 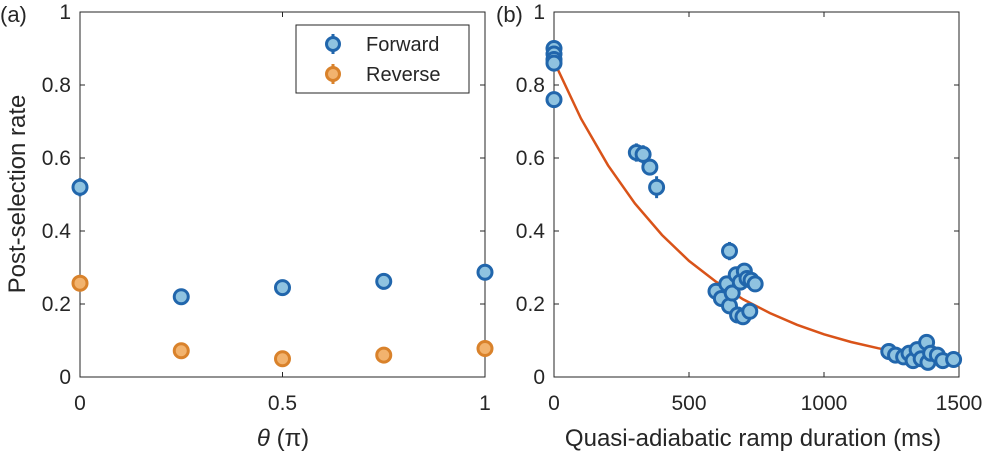 What do you see at coordinates (13, 14) in the screenshot?
I see `panel-a-label: (a)` at bounding box center [13, 14].